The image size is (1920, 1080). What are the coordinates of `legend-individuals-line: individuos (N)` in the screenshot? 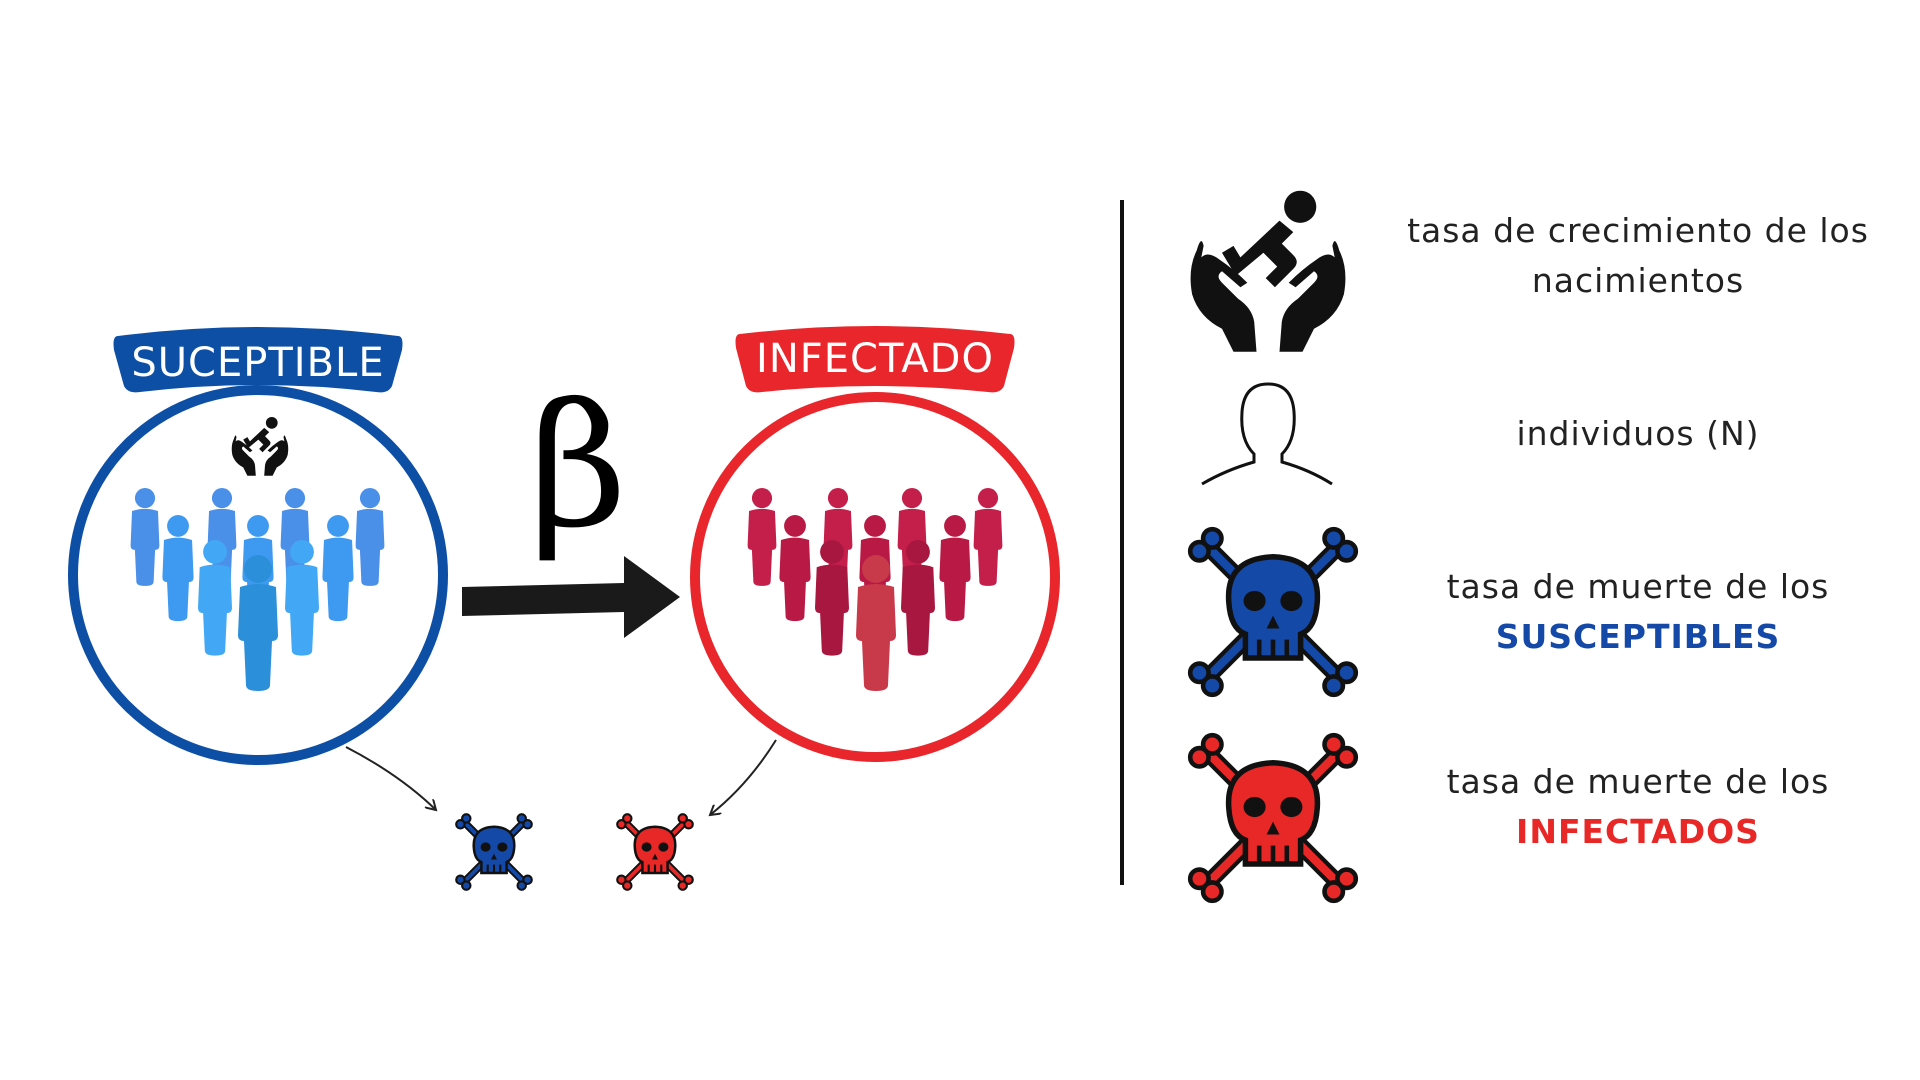 It's located at (1638, 433).